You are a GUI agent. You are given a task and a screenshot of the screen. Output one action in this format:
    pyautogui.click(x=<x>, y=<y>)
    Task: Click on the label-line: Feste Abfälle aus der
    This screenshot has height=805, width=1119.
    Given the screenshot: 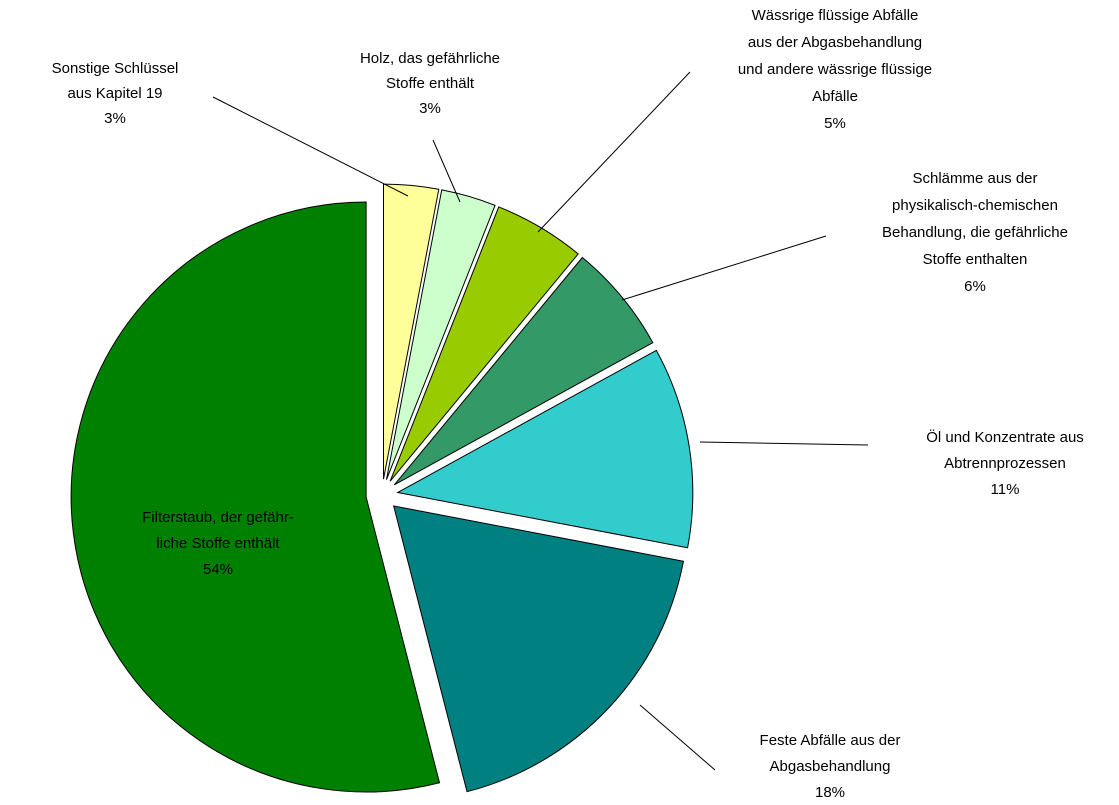 What is the action you would take?
    pyautogui.click(x=830, y=740)
    